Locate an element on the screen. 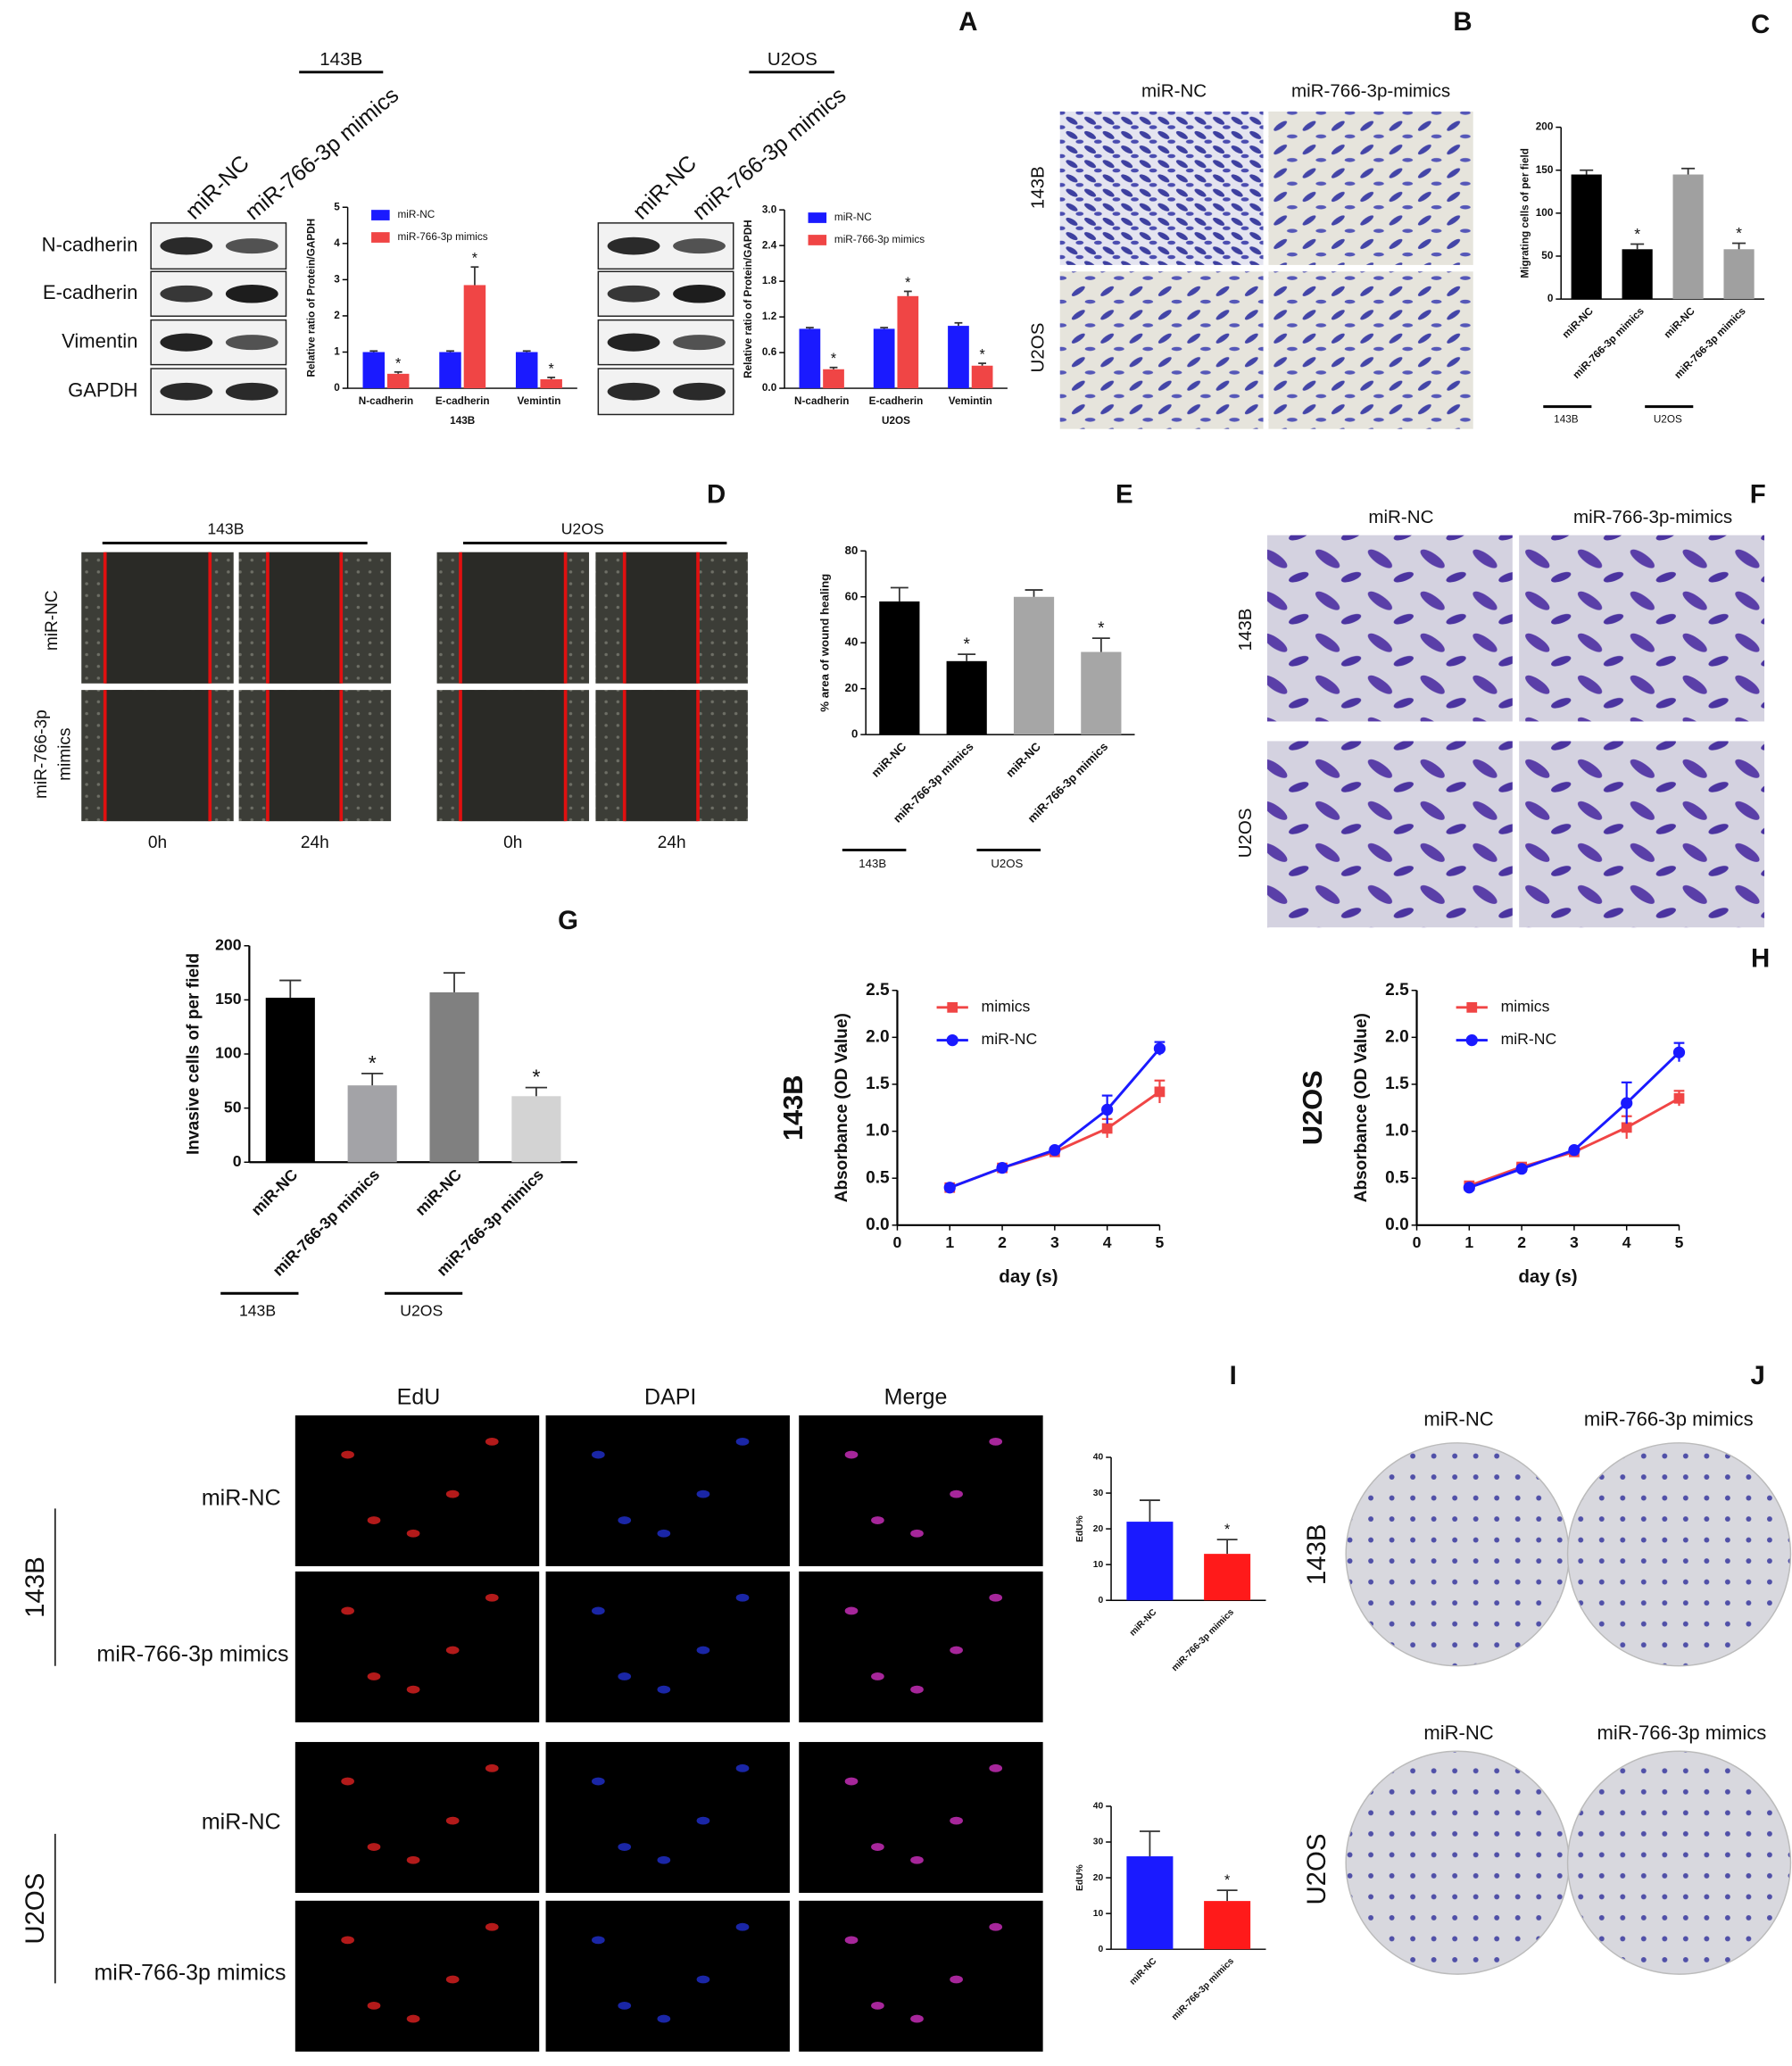 This screenshot has height=2066, width=1792. line is located at coordinates (1574, 1142).